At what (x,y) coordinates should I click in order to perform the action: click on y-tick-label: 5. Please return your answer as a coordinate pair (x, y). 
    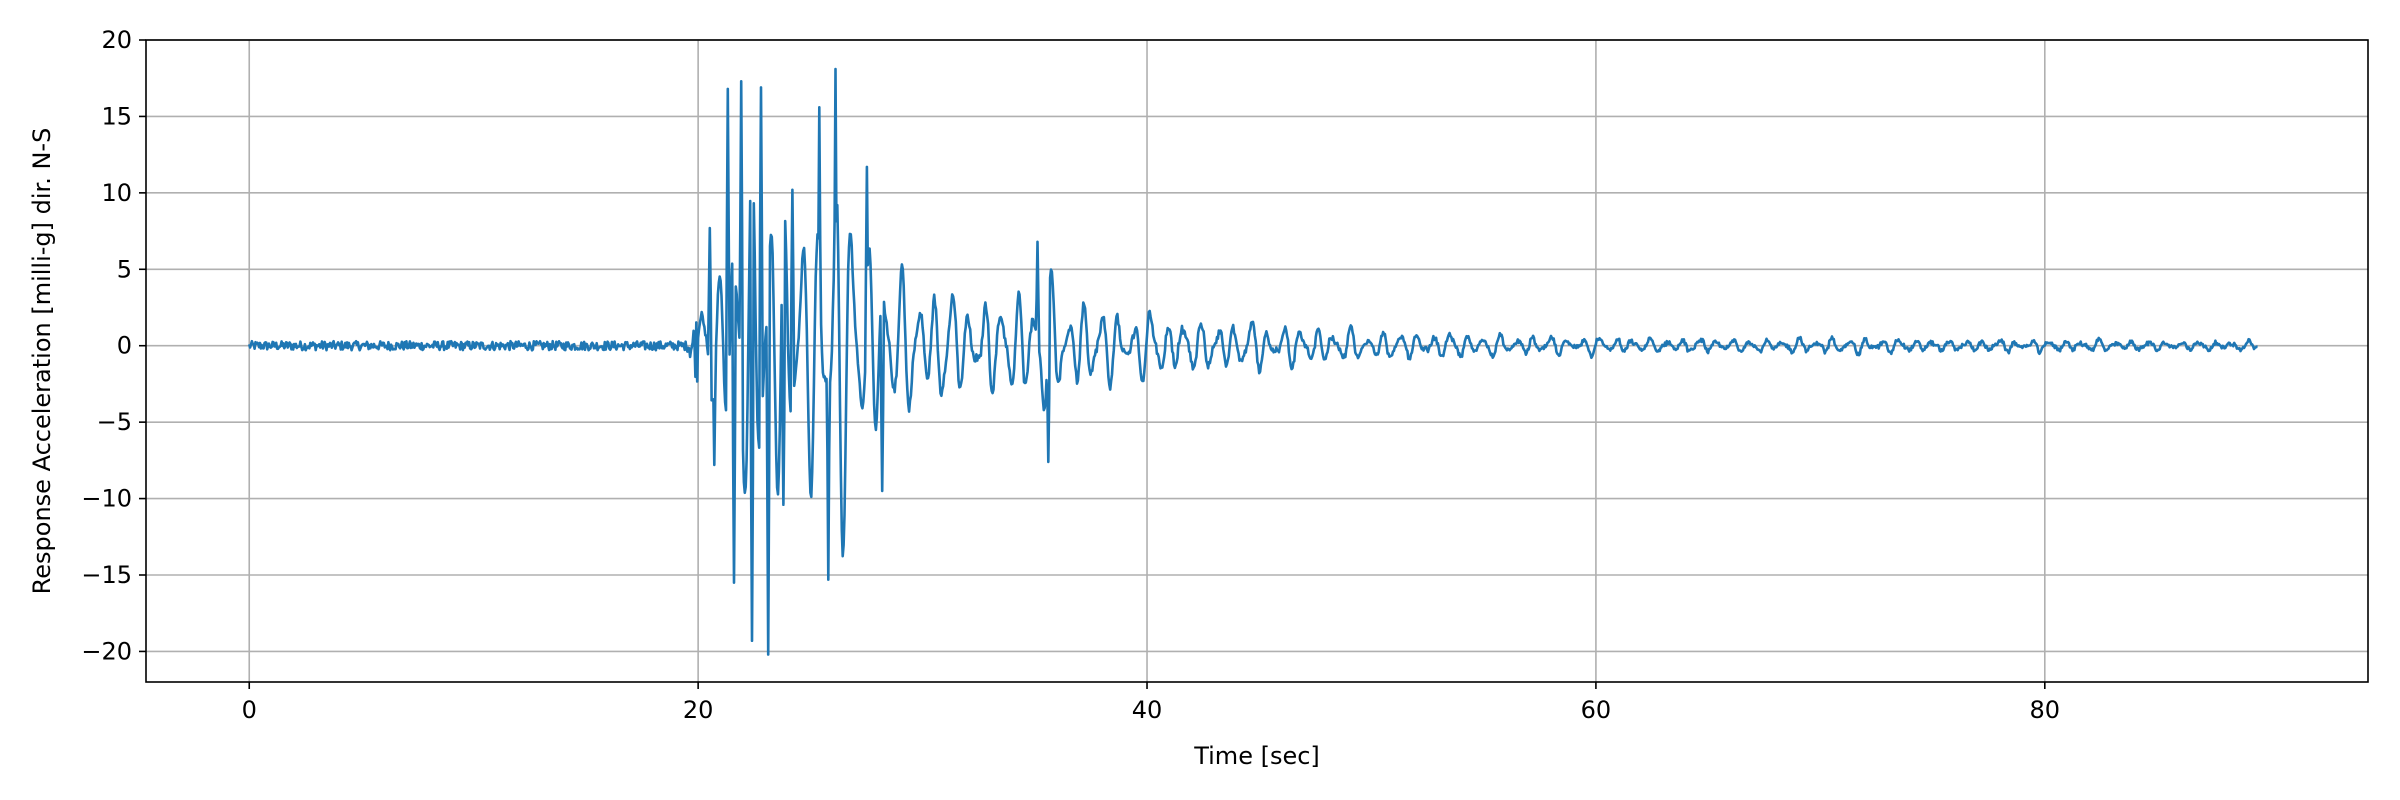
    Looking at the image, I should click on (124, 269).